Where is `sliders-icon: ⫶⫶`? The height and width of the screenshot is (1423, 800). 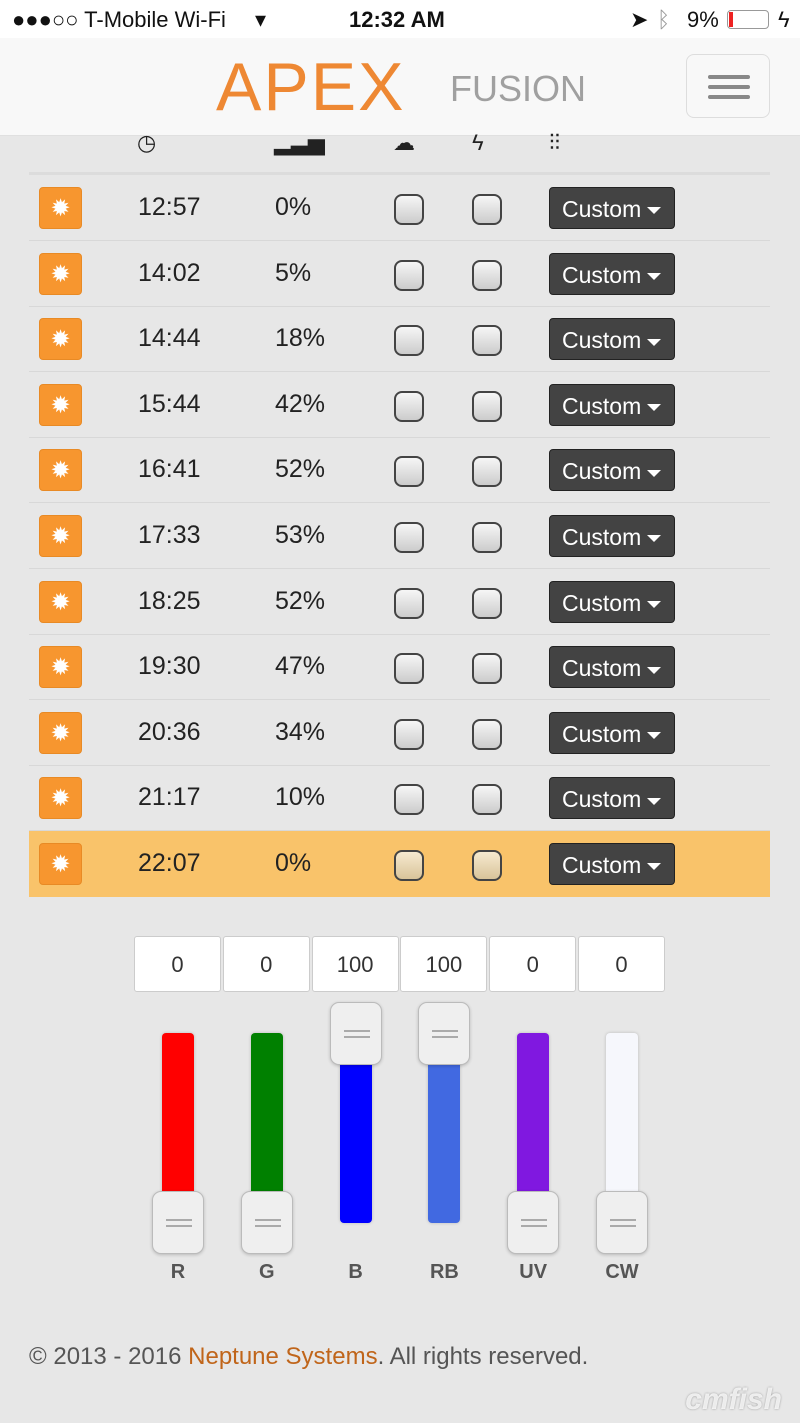
sliders-icon: ⫶⫶ is located at coordinates (555, 142).